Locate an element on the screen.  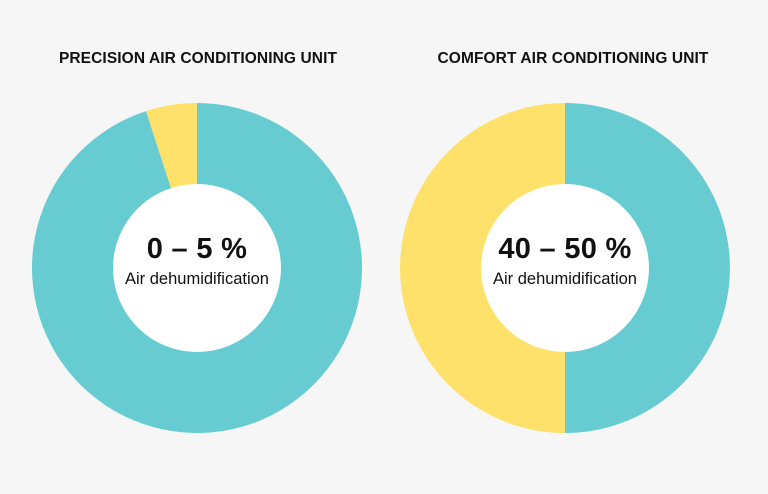
chart-title: COMFORT AIR CONDITIONING UNIT is located at coordinates (573, 58).